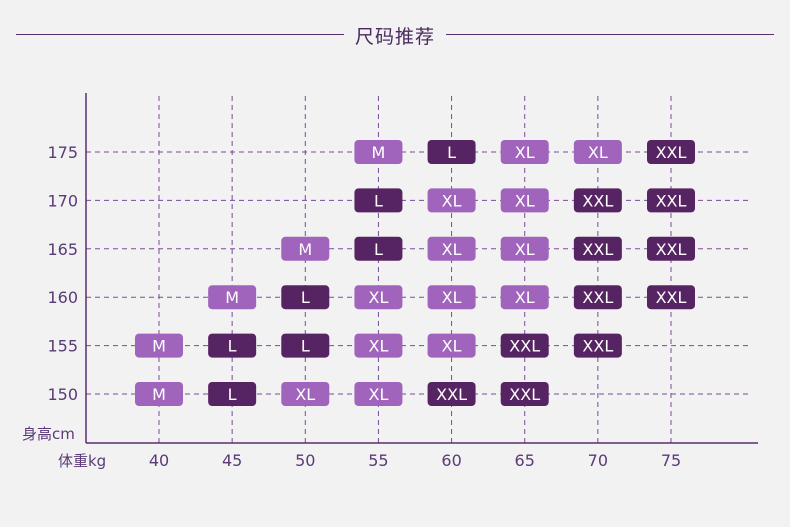 The image size is (790, 527). I want to click on header-divider-left, so click(180, 34).